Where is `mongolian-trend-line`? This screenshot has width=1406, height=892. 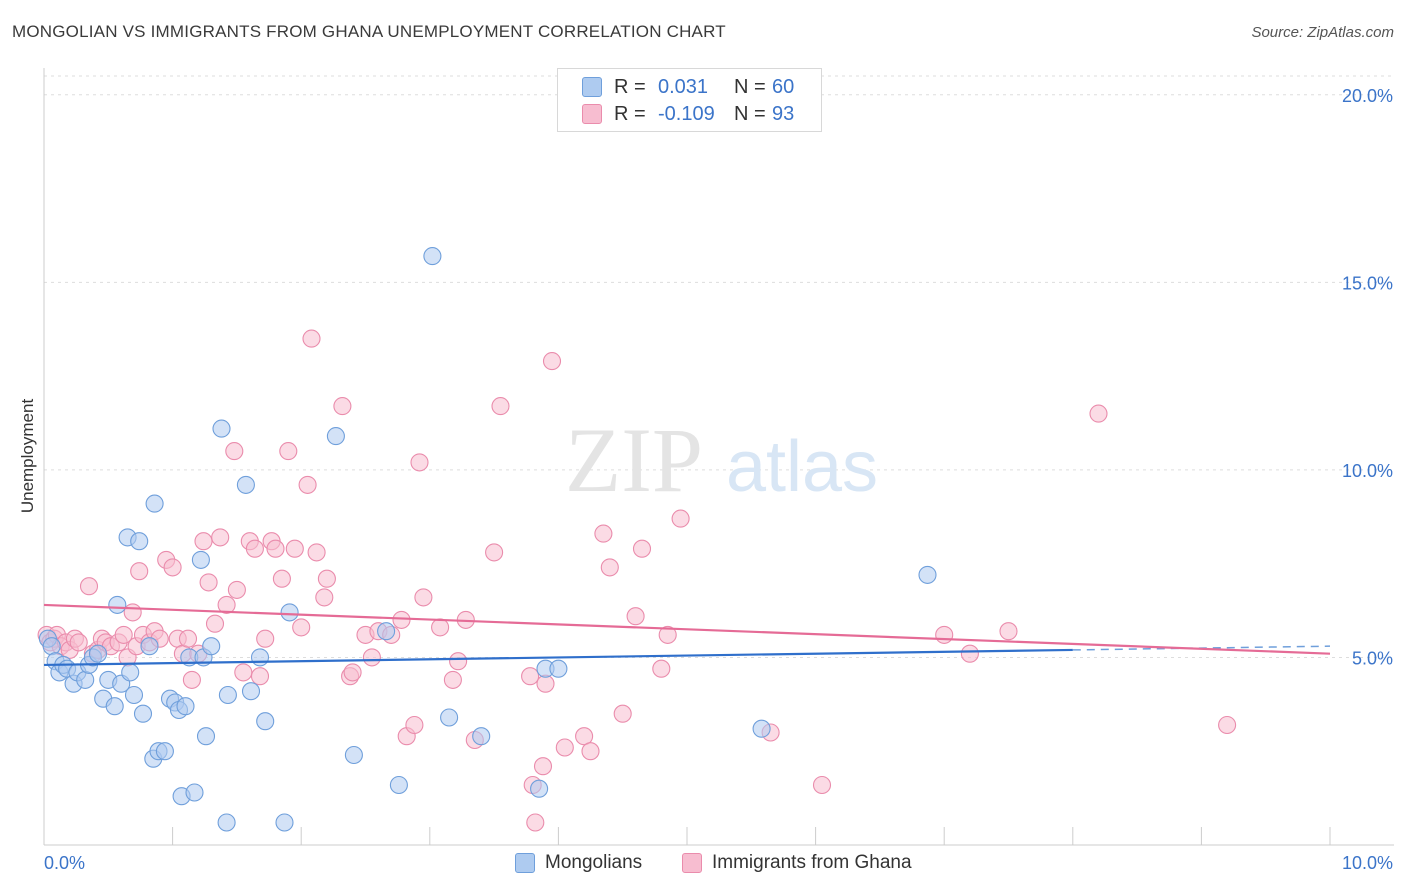
mongolian-trend-line is located at coordinates (558, 657).